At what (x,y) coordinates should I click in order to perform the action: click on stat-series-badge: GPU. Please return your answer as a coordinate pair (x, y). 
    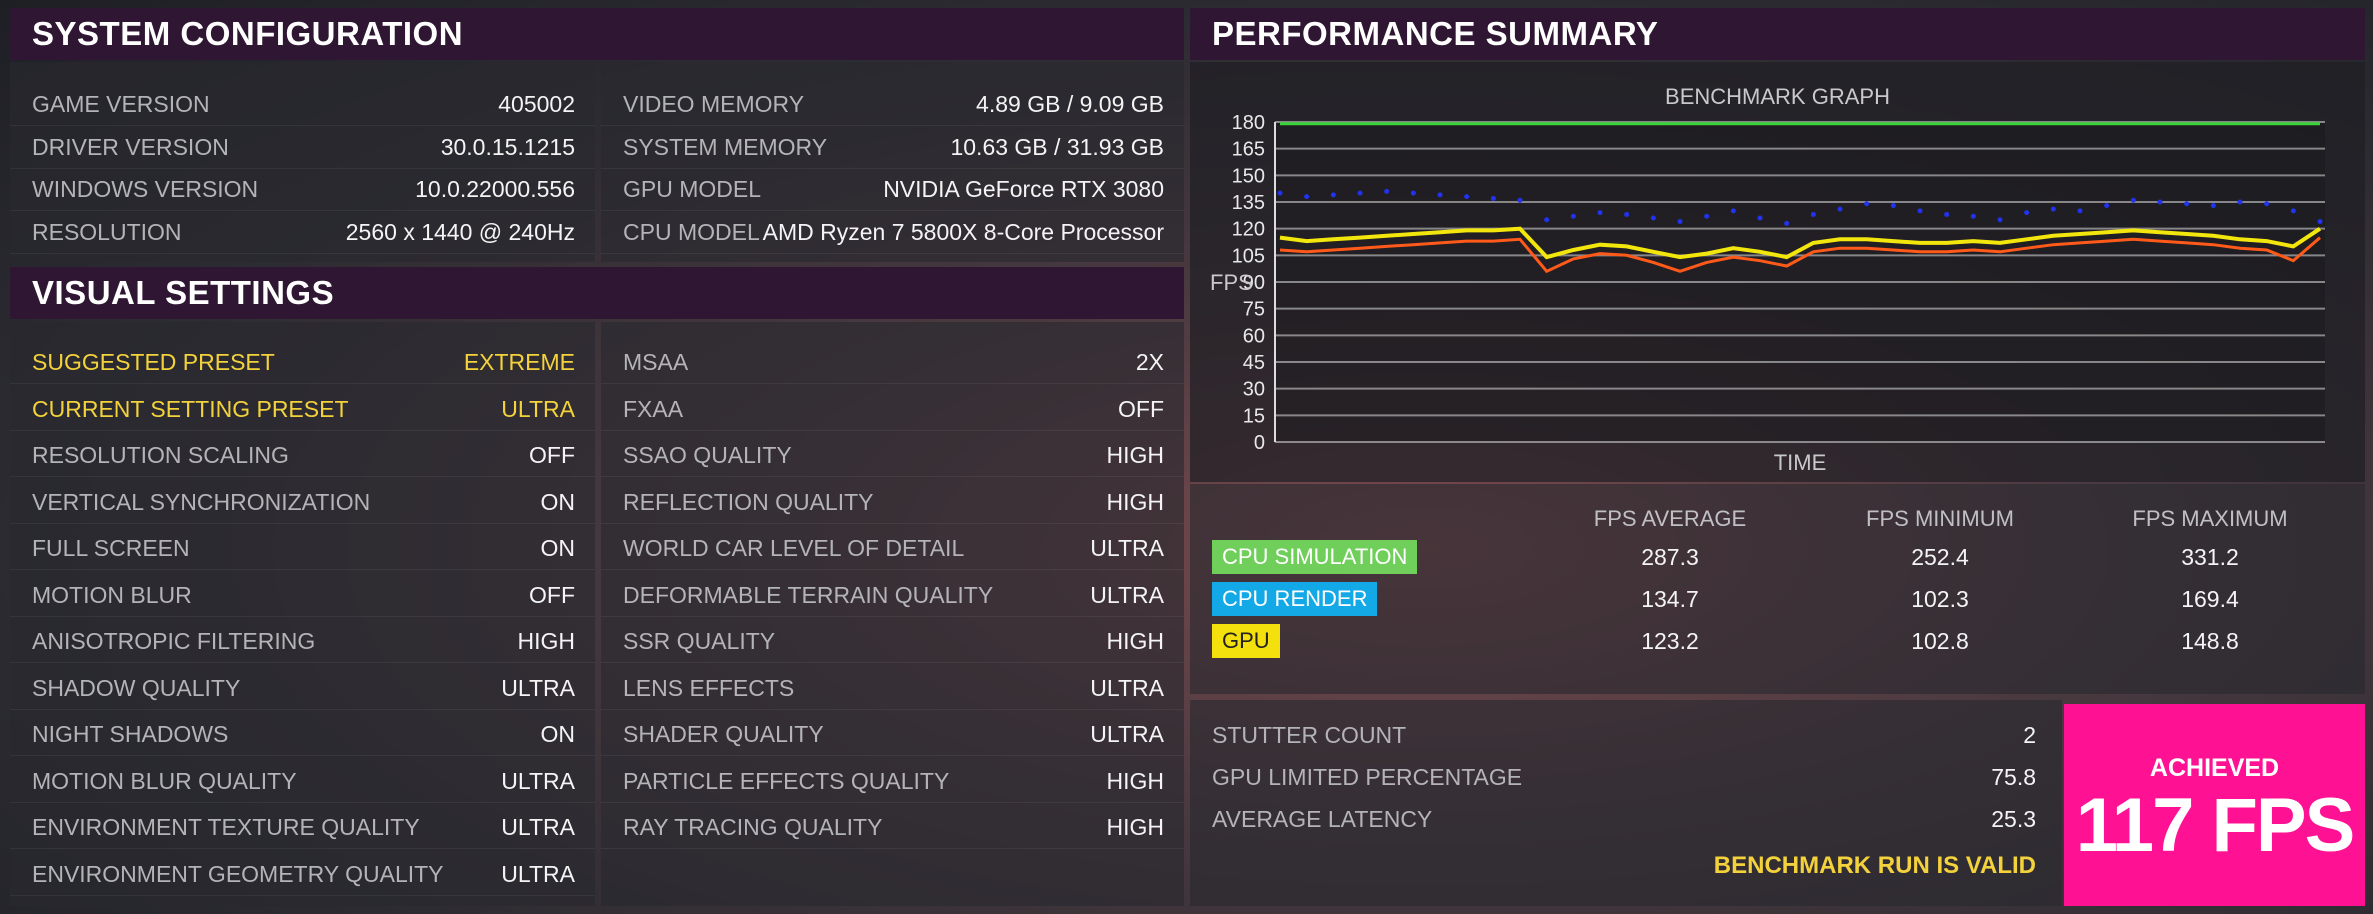
    Looking at the image, I should click on (1246, 641).